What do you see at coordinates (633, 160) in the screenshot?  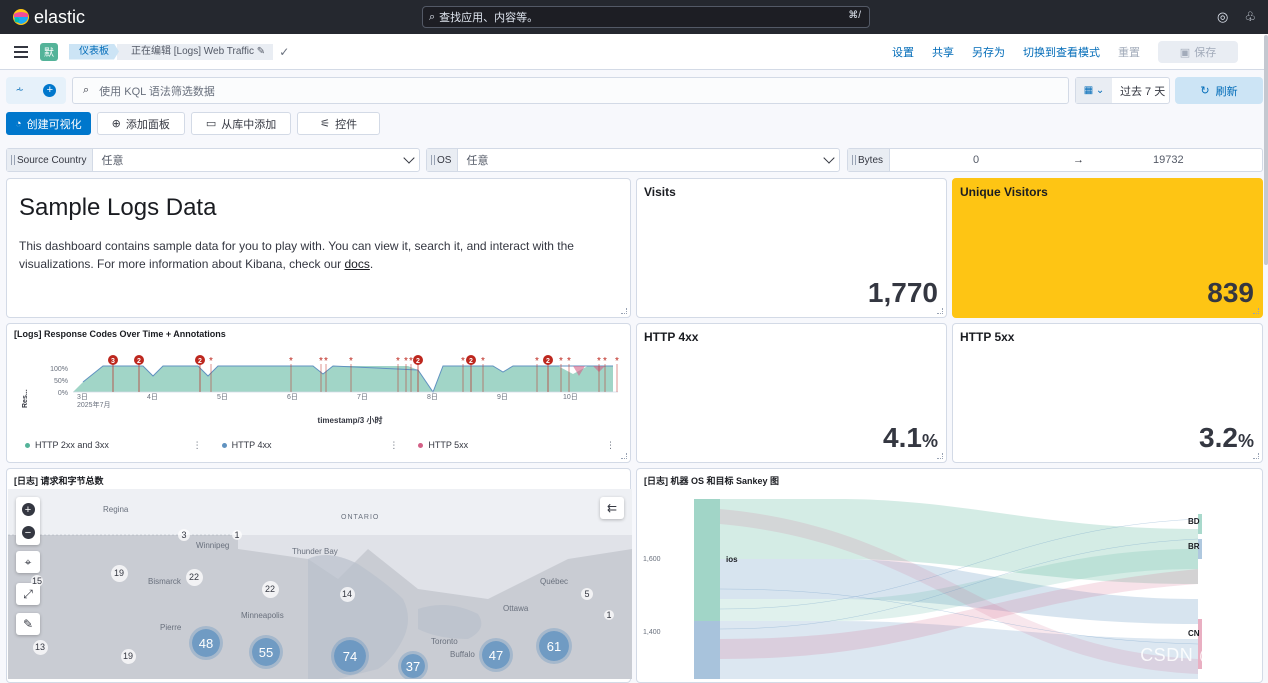 I see `os-control: OS 任意` at bounding box center [633, 160].